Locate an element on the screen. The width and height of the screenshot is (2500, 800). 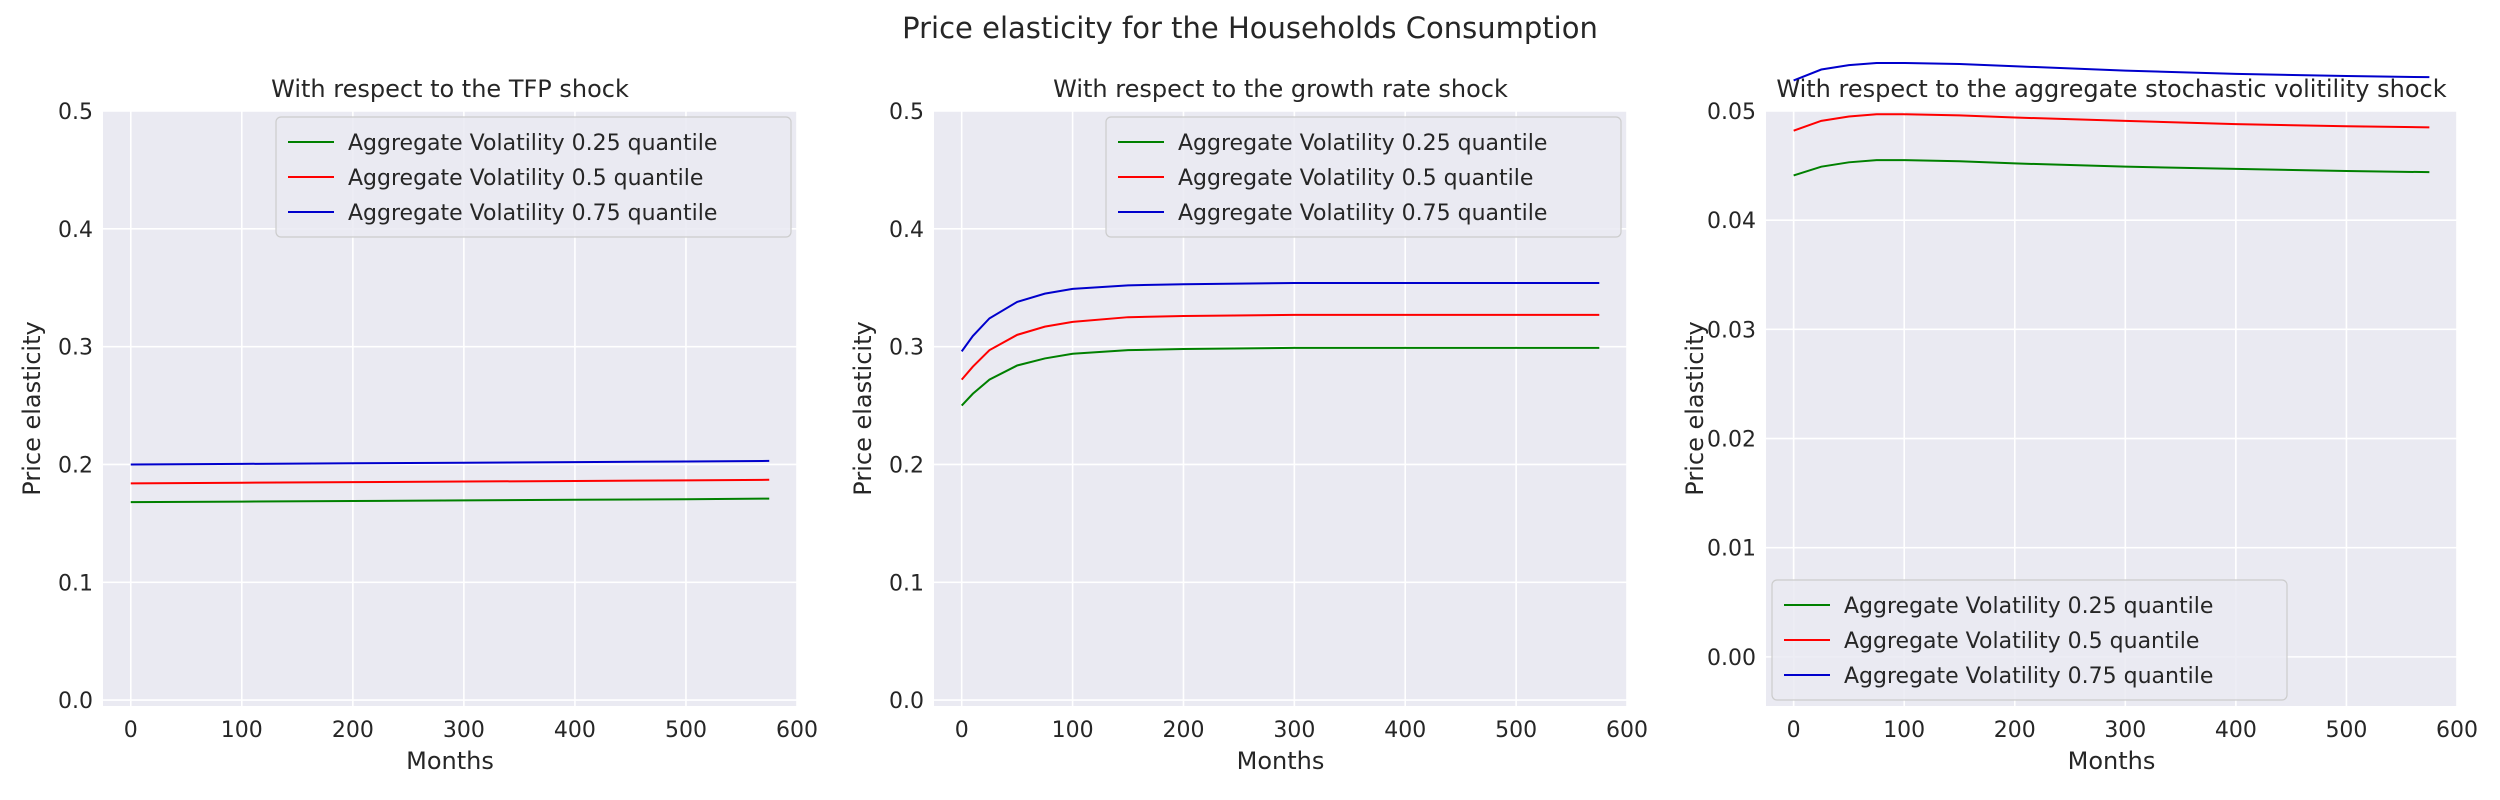
y-tick-label: 0.01 is located at coordinates (1731, 549).